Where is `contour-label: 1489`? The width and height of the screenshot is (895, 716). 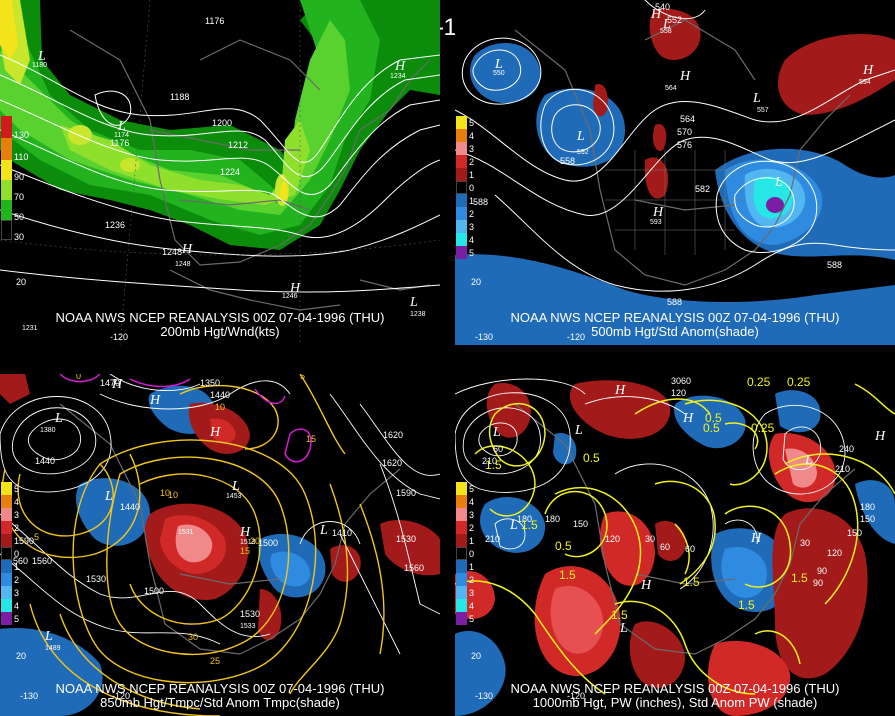
contour-label: 1489 is located at coordinates (53, 648).